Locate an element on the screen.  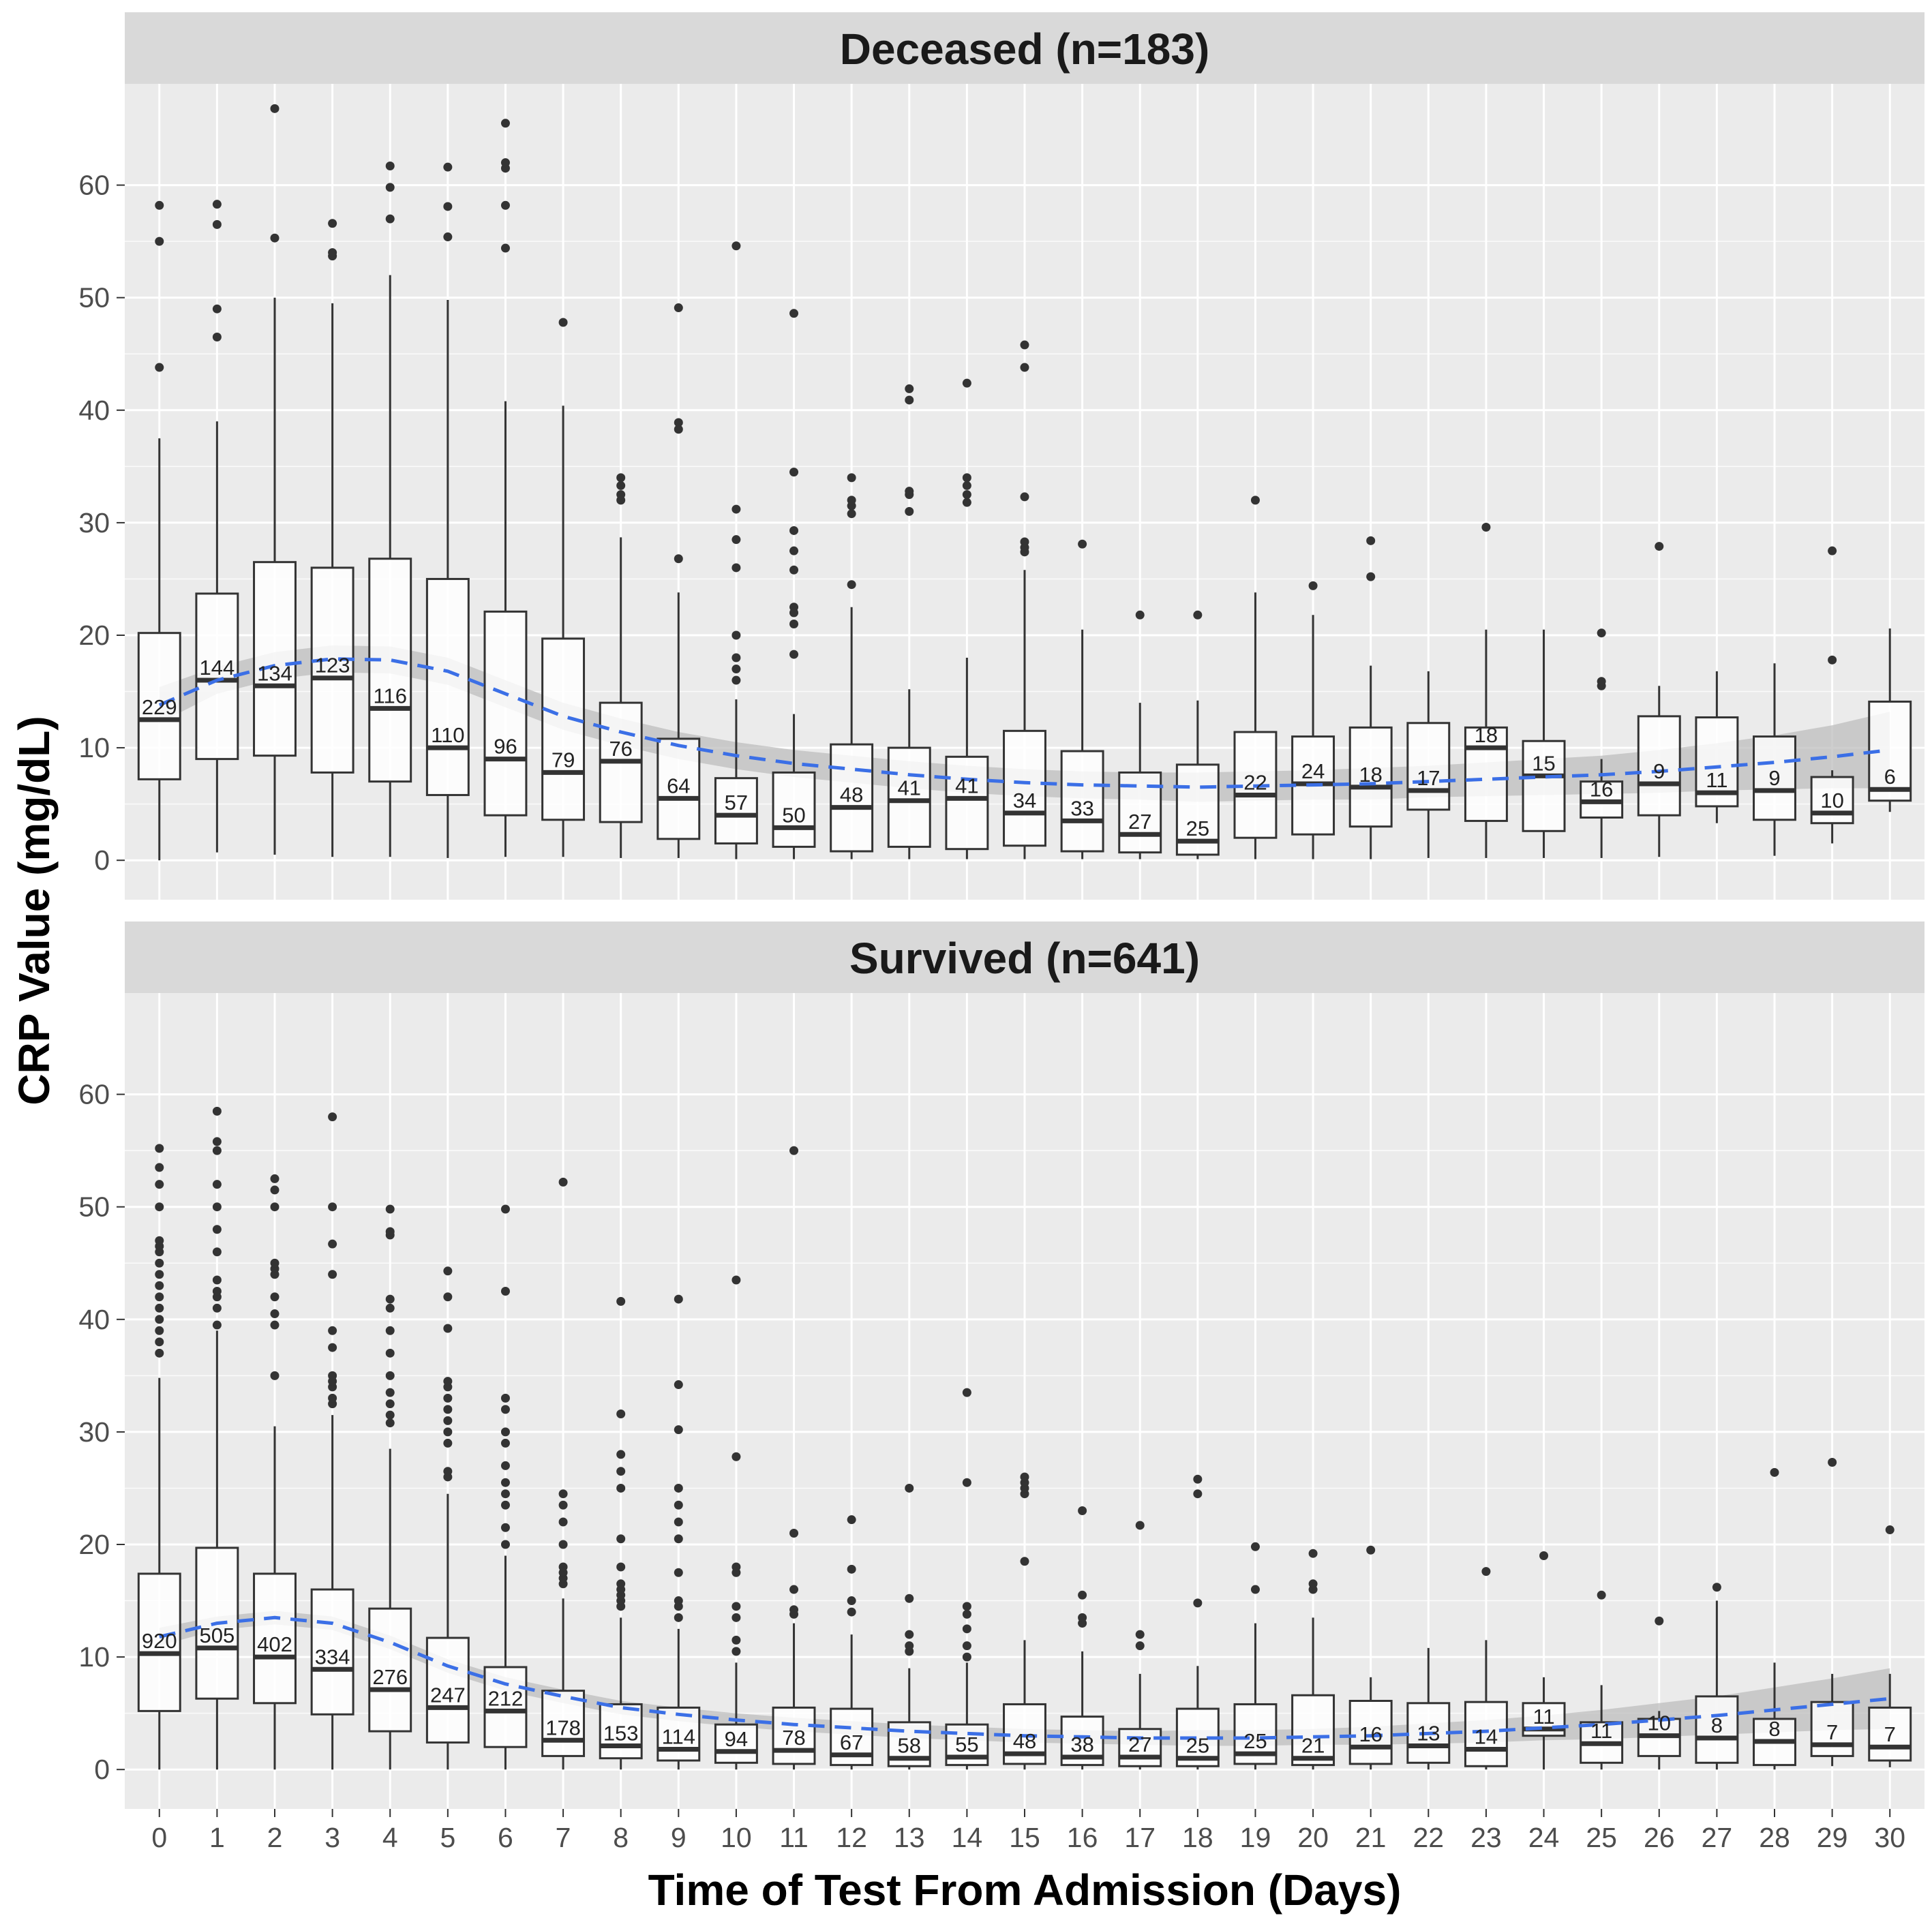
n-count-label: 505 is located at coordinates (217, 1636).